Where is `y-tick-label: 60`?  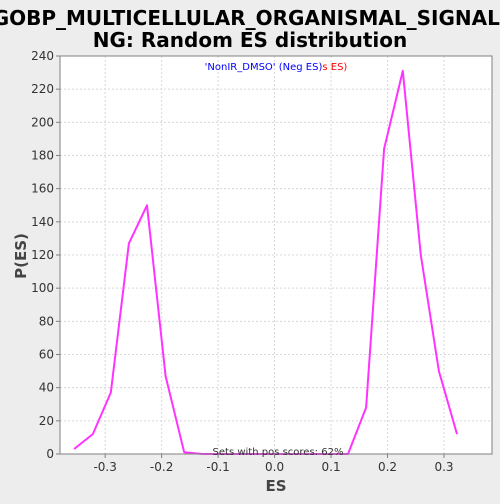
y-tick-label: 60 is located at coordinates (46, 355).